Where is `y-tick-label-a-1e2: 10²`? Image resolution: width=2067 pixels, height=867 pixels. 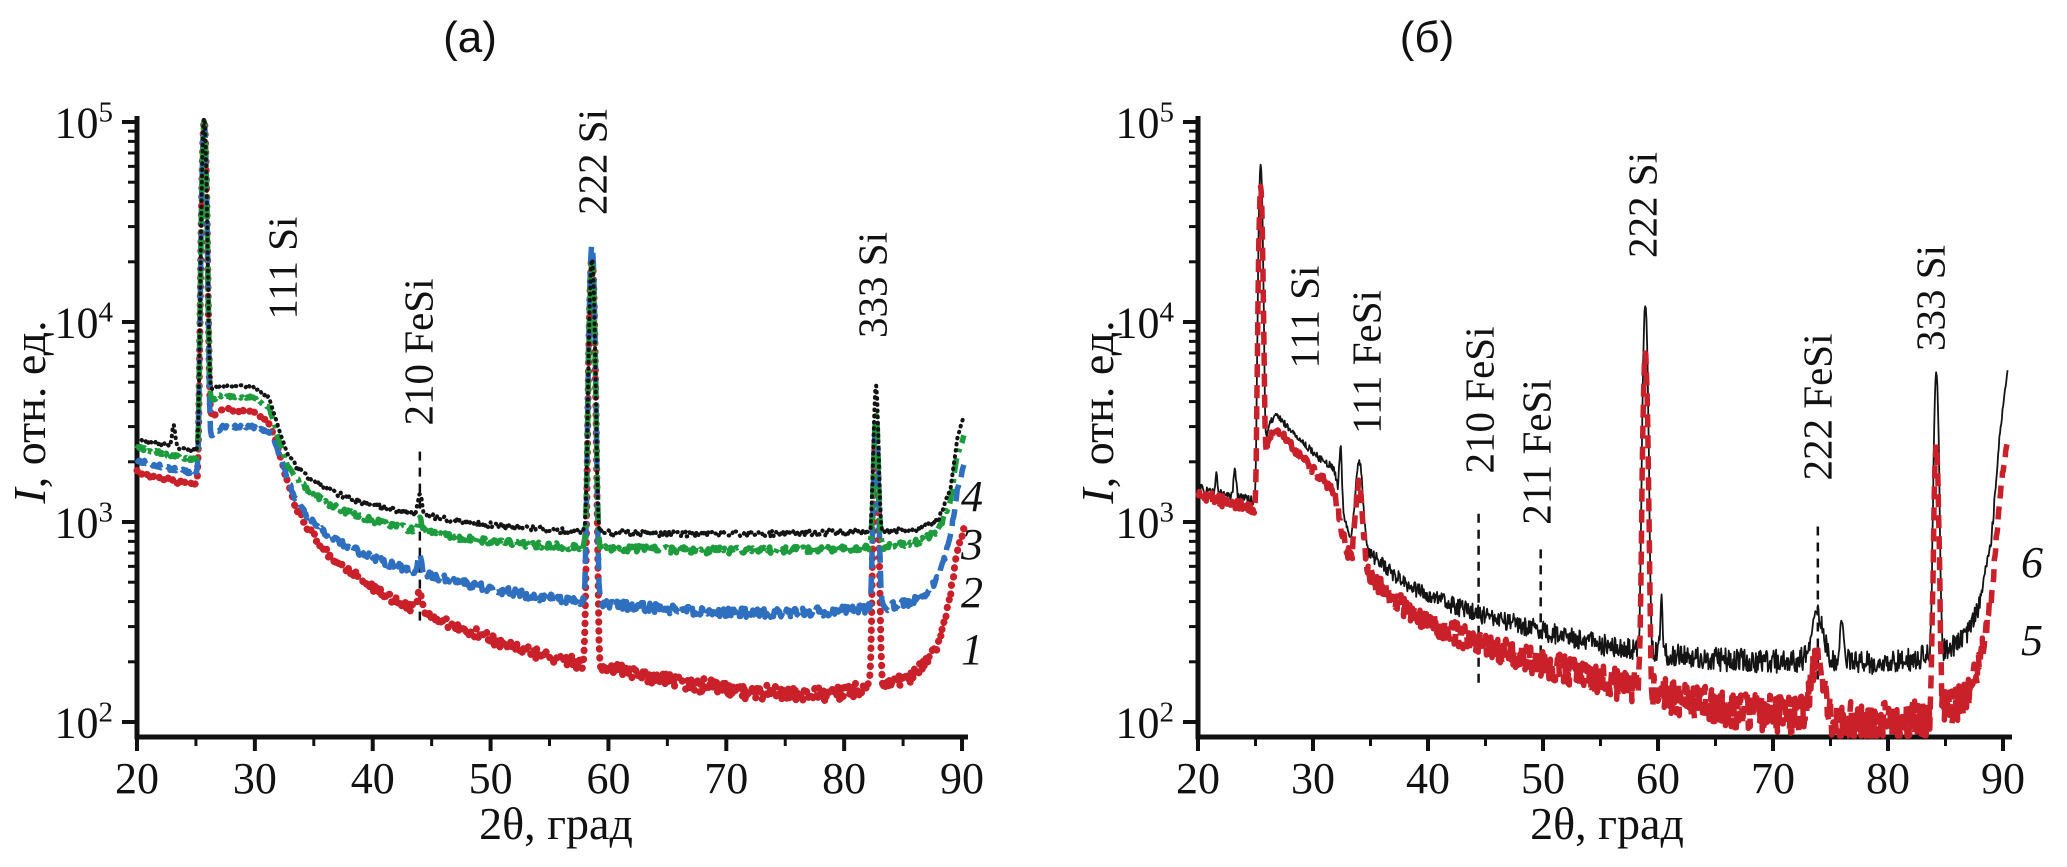
y-tick-label-a-1e2: 10² is located at coordinates (84, 722).